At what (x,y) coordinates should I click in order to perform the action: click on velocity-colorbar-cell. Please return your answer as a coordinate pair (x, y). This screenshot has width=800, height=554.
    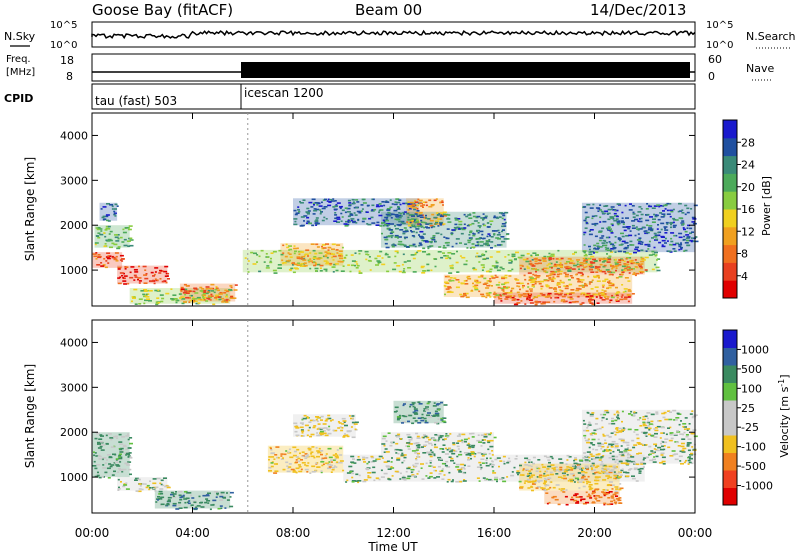
    Looking at the image, I should click on (730, 356).